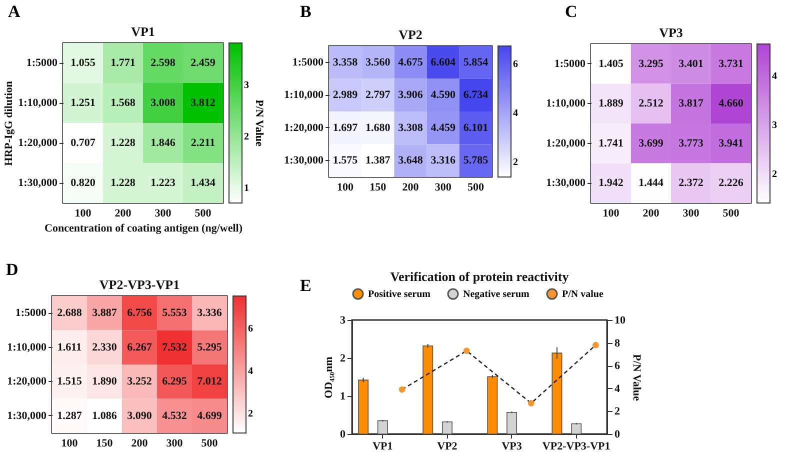 The height and width of the screenshot is (454, 790). What do you see at coordinates (345, 95) in the screenshot?
I see `data-label: 2.989` at bounding box center [345, 95].